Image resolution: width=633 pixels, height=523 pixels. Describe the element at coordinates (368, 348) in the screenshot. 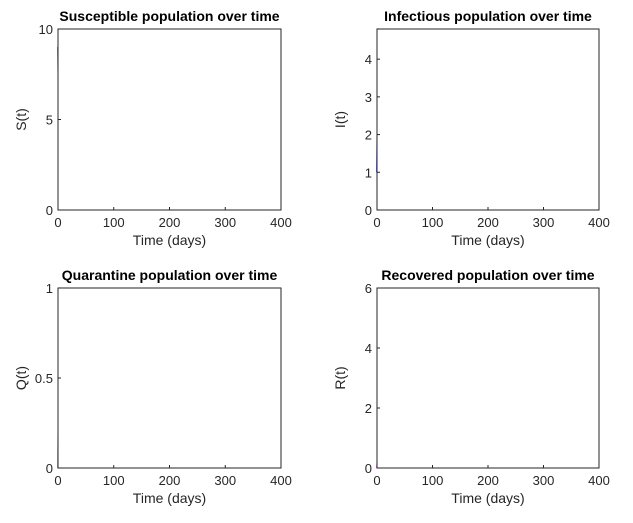

I see `recovered-y-tick-label: 4` at that location.